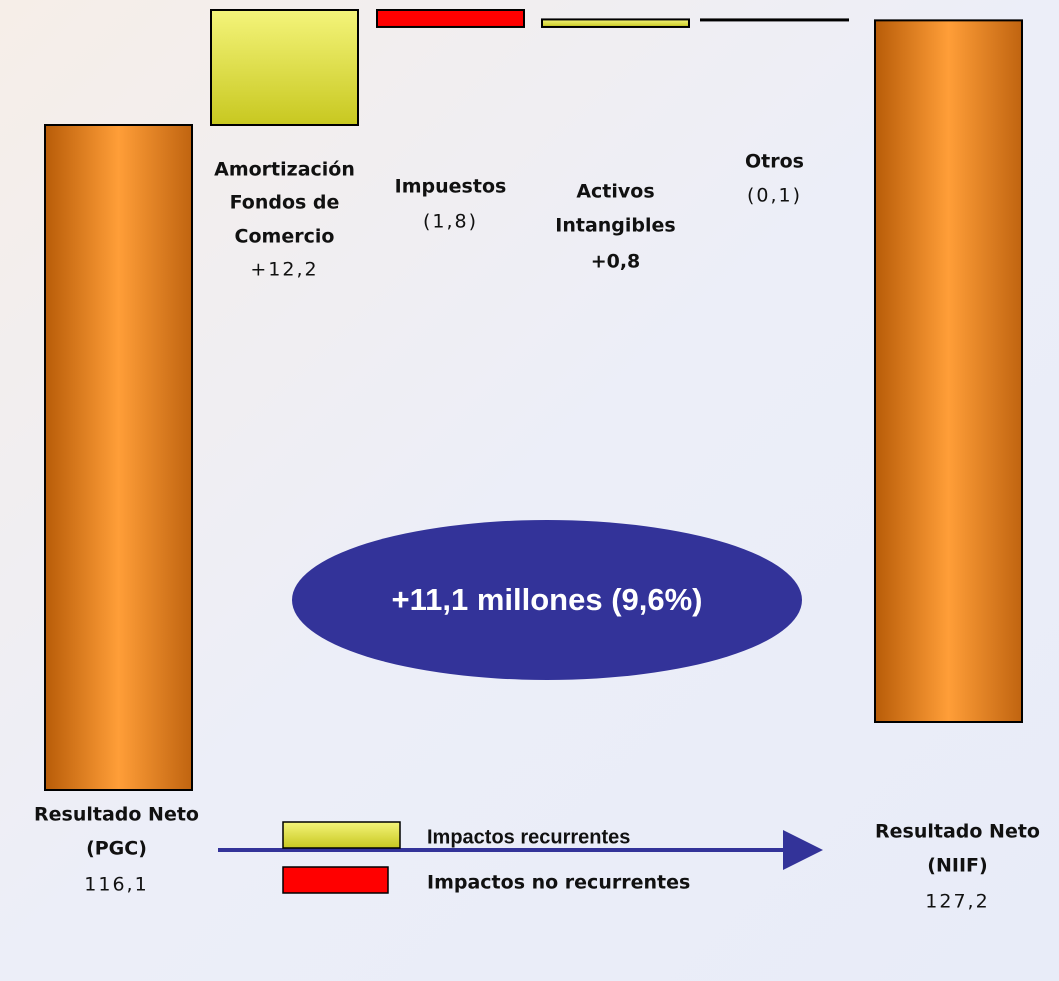 This screenshot has width=1059, height=981. Describe the element at coordinates (957, 902) in the screenshot. I see `value-label: 127,2` at that location.